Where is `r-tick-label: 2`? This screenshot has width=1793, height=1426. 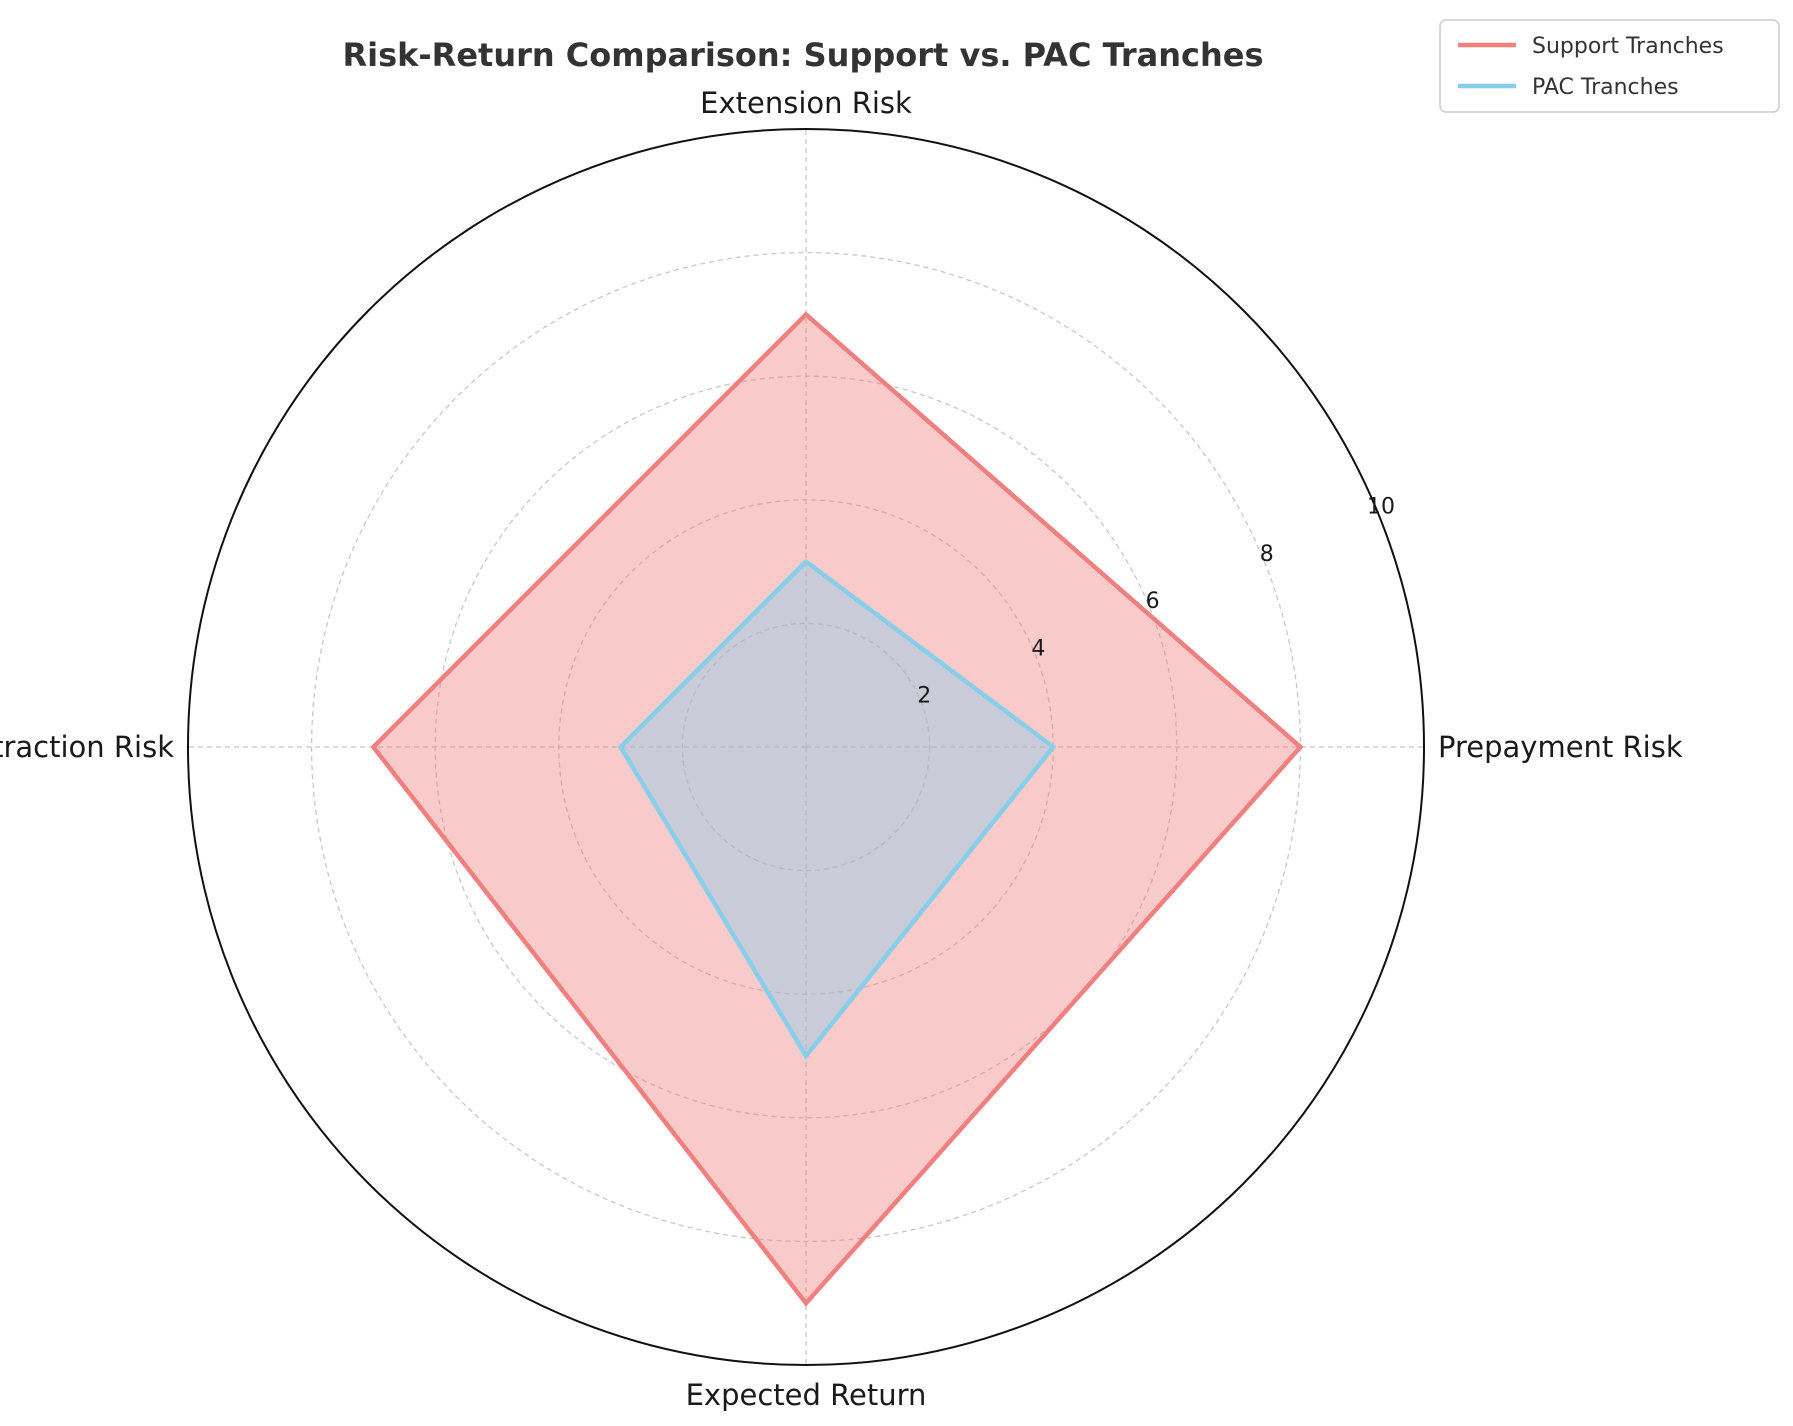
r-tick-label: 2 is located at coordinates (924, 696).